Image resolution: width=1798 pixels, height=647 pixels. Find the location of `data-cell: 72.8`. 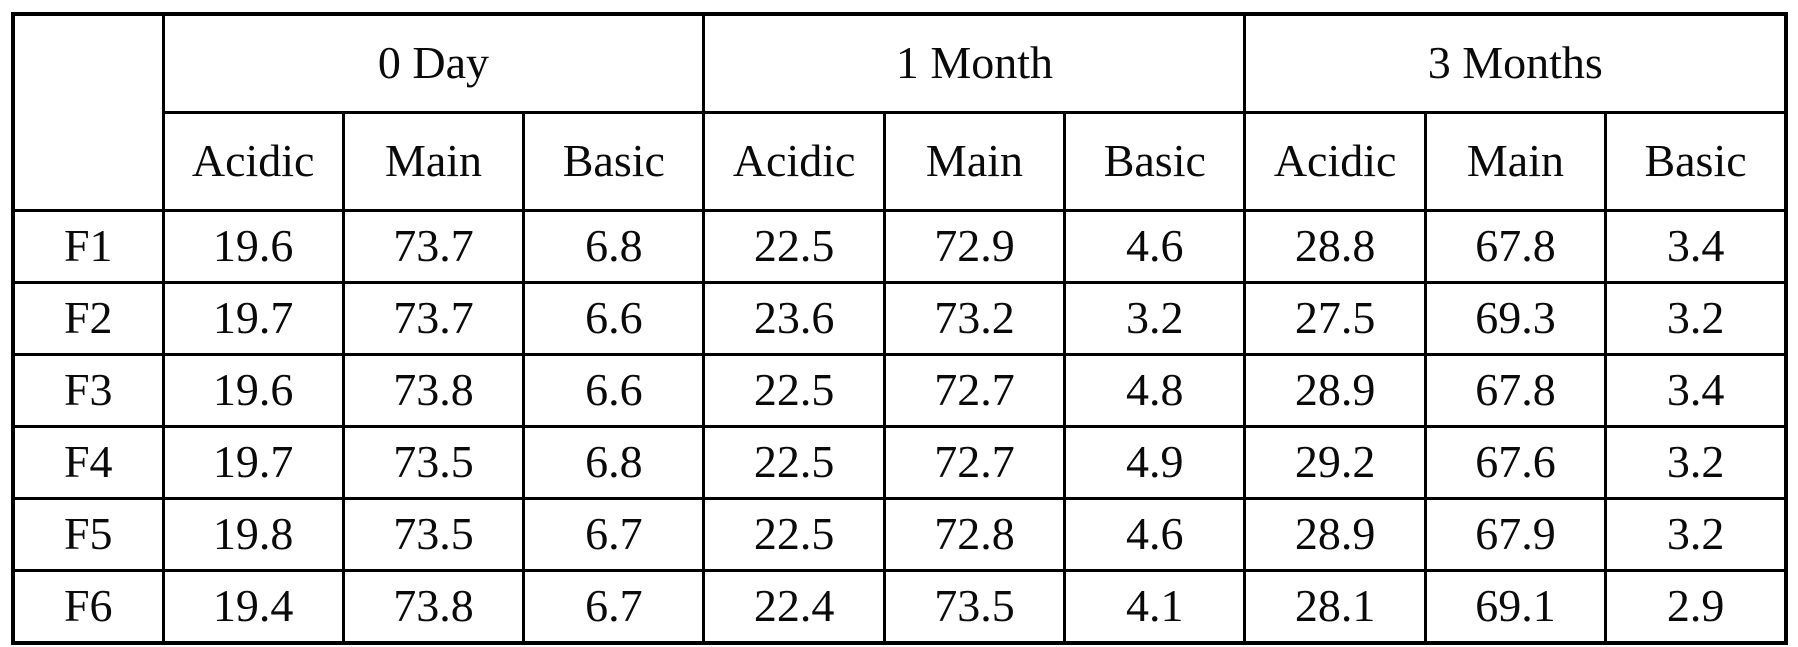

data-cell: 72.8 is located at coordinates (974, 534).